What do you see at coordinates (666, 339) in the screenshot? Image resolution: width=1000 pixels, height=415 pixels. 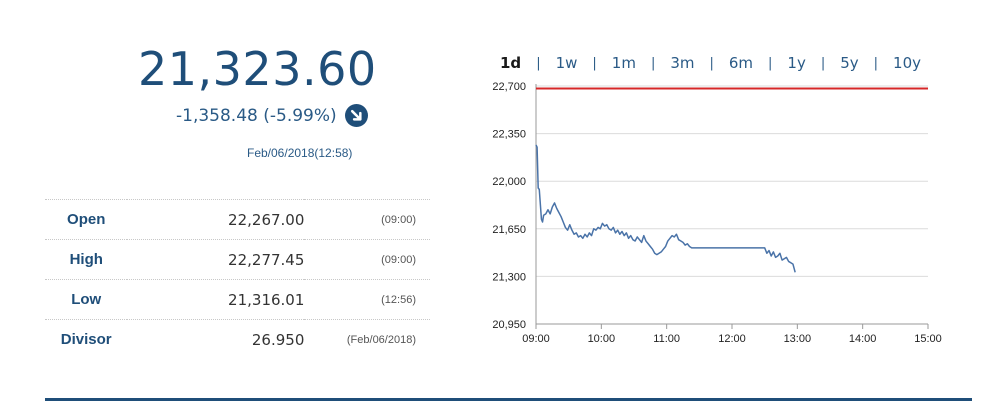 I see `x-tick-label: 11:00` at bounding box center [666, 339].